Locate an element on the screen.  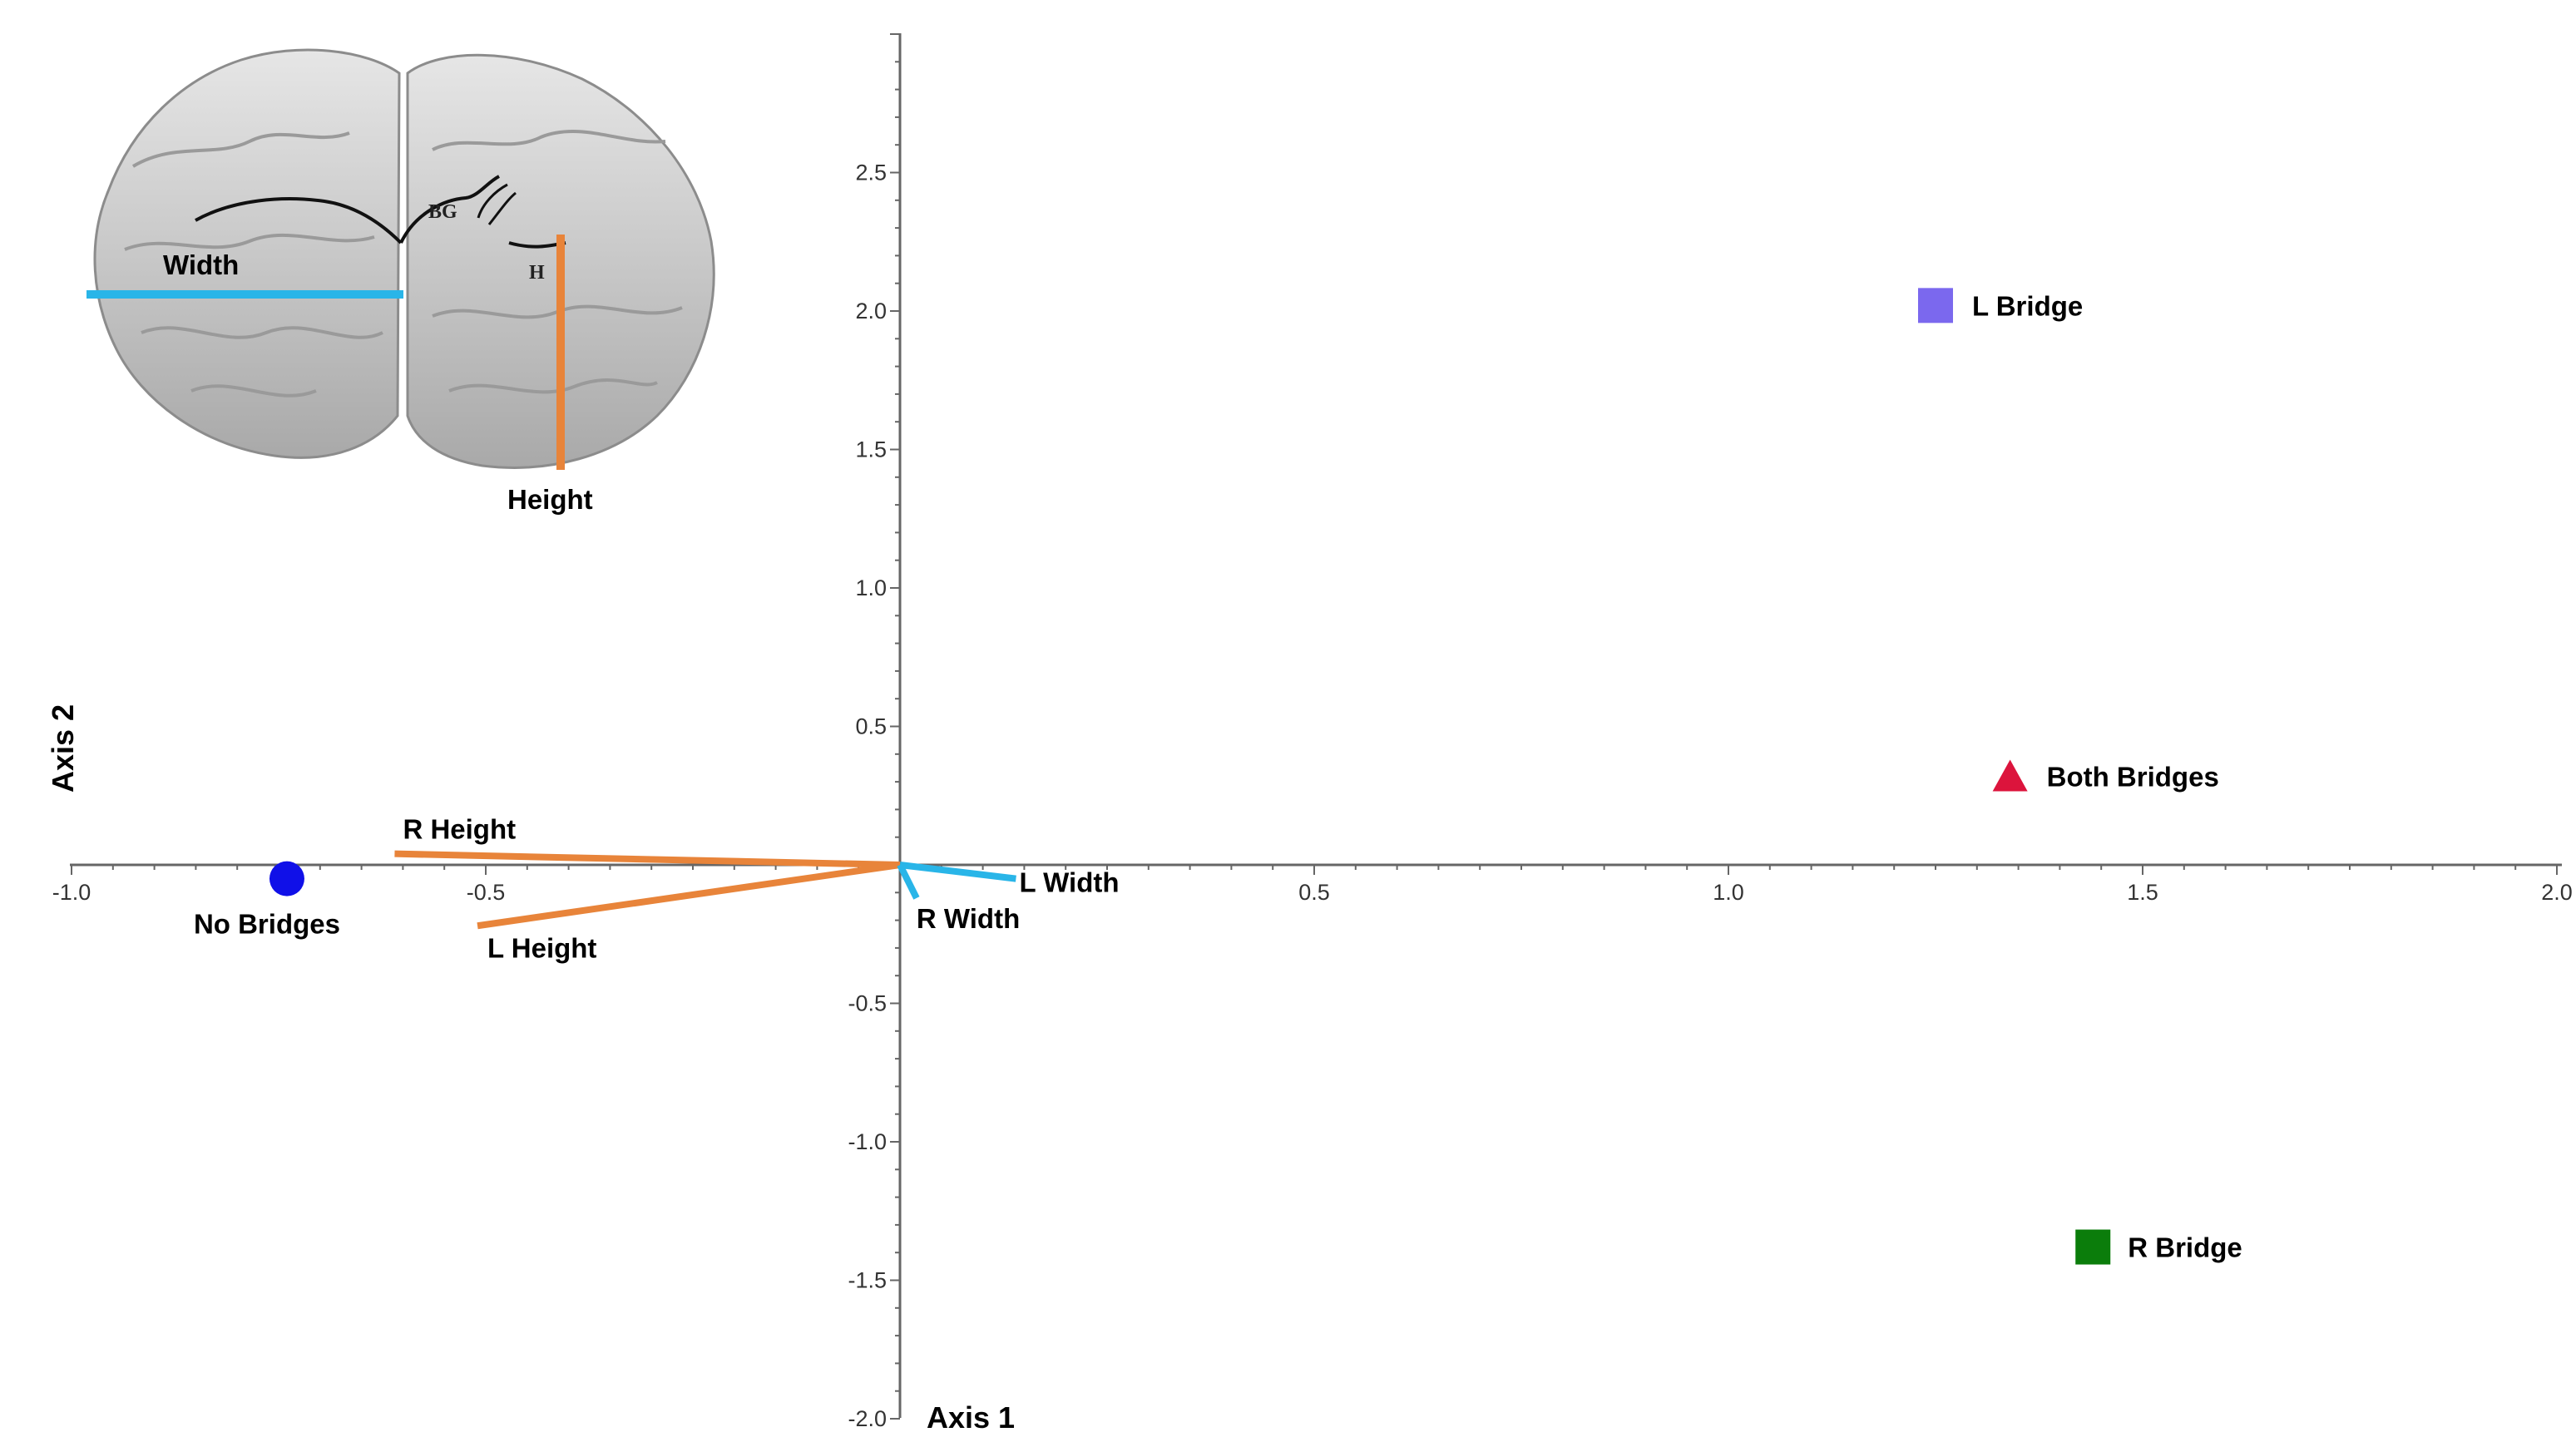
point-label: R Bridge is located at coordinates (2185, 1247).